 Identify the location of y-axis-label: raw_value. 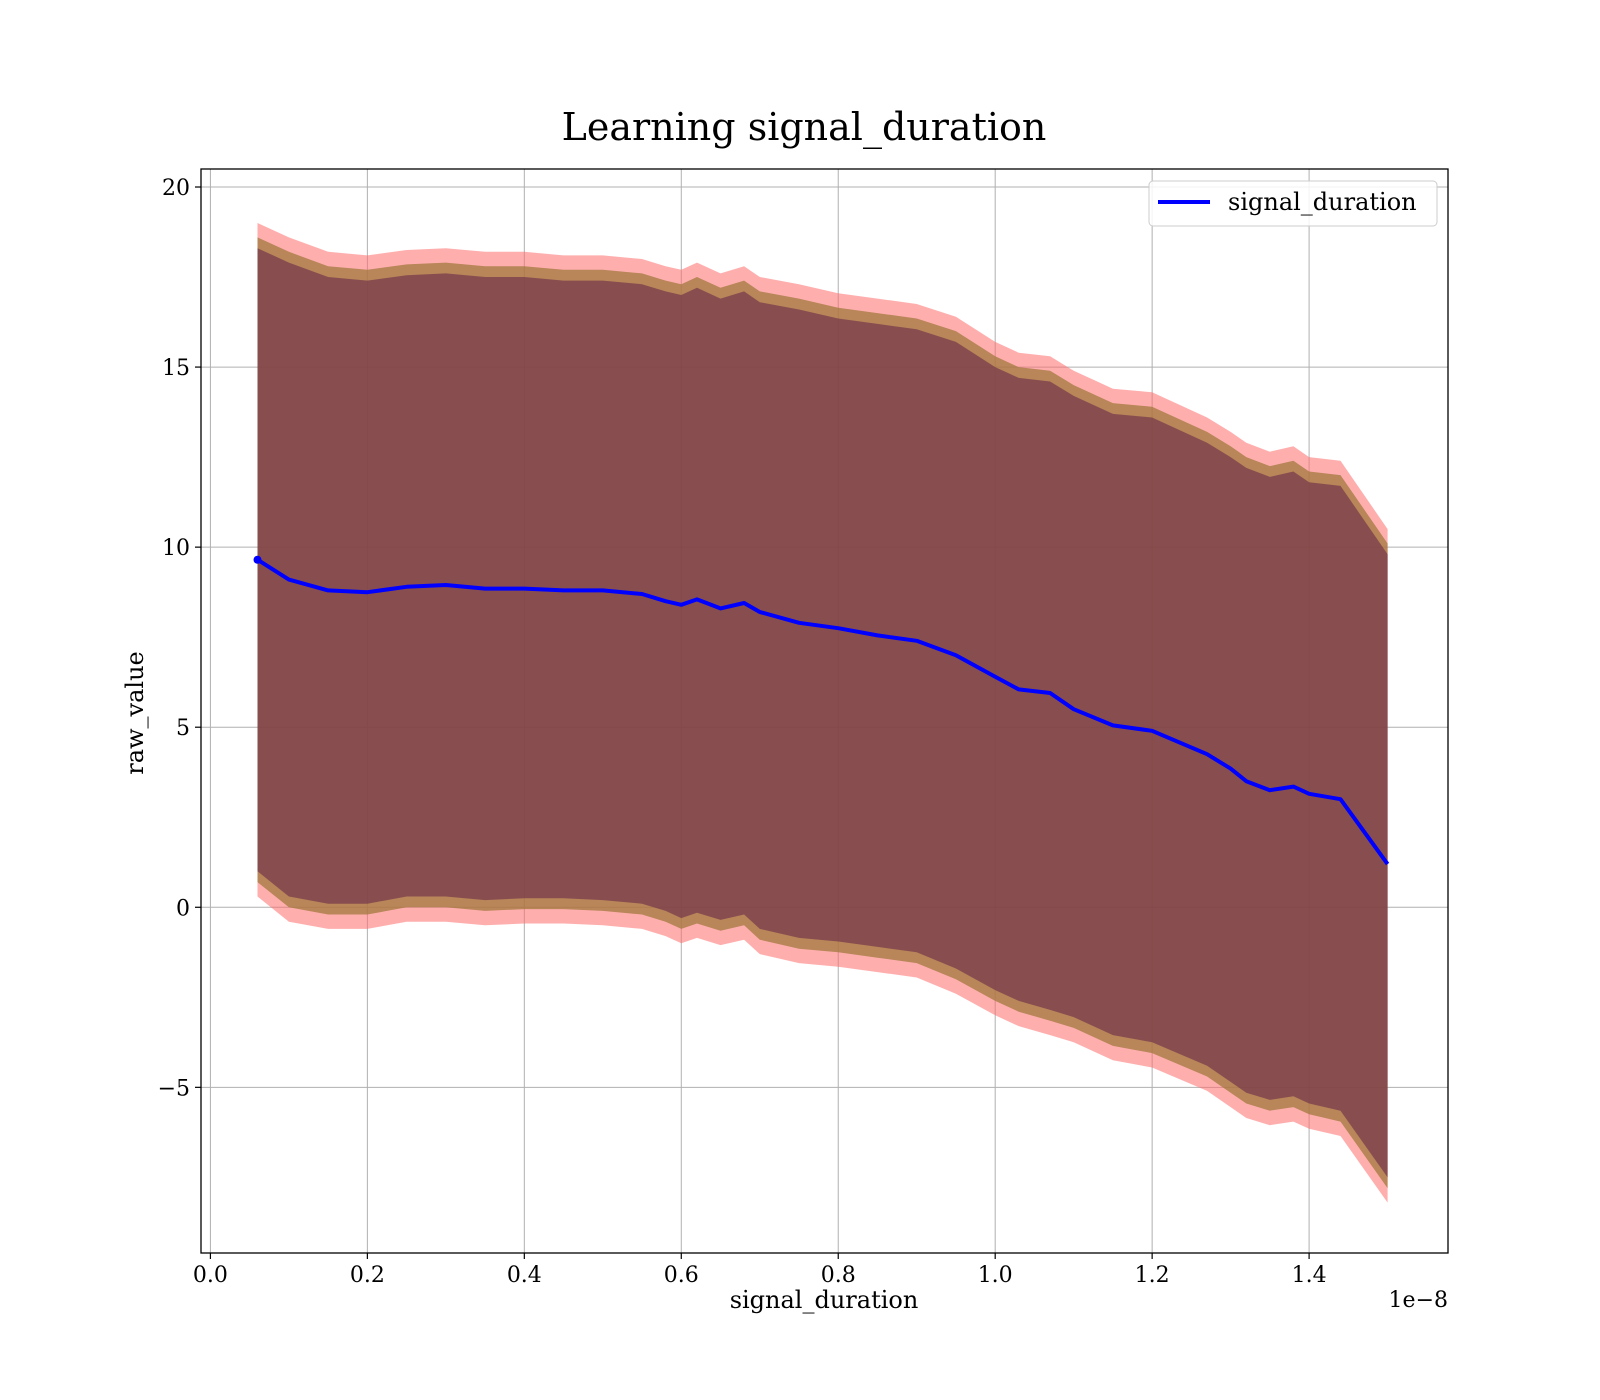
(135, 713).